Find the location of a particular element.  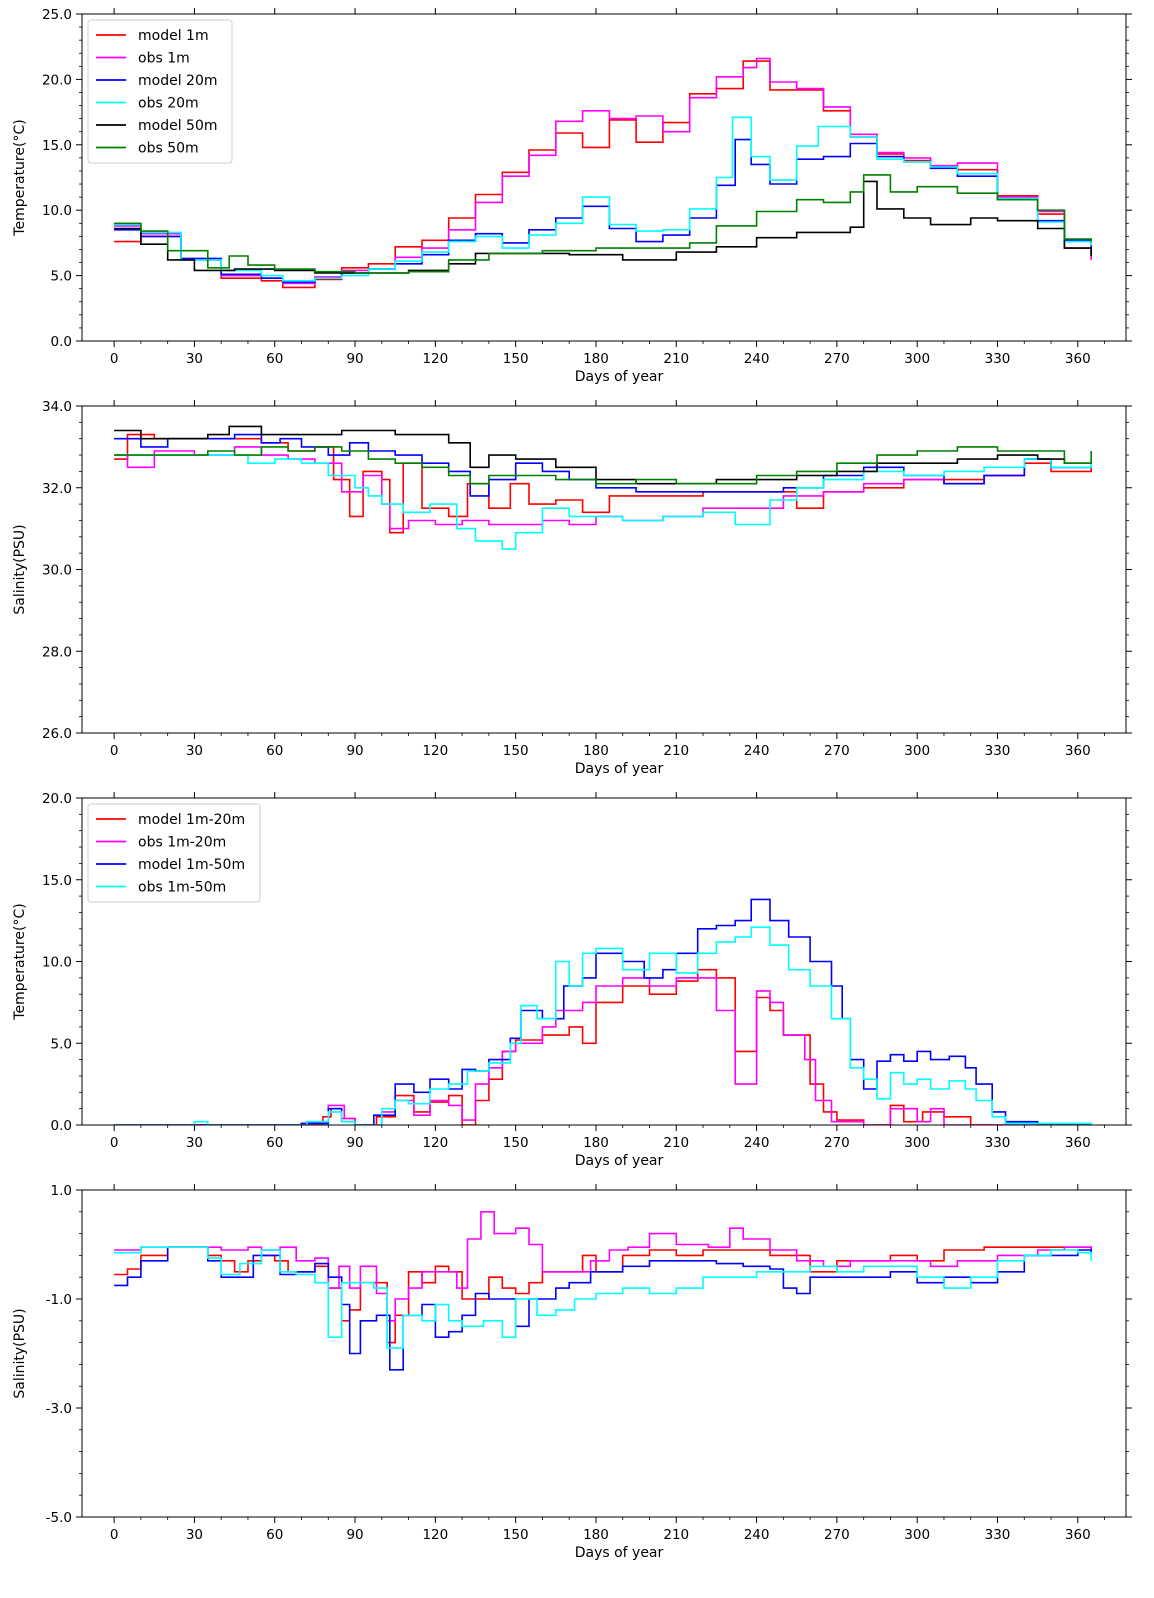

series-line-model-1m is located at coordinates (603, 174).